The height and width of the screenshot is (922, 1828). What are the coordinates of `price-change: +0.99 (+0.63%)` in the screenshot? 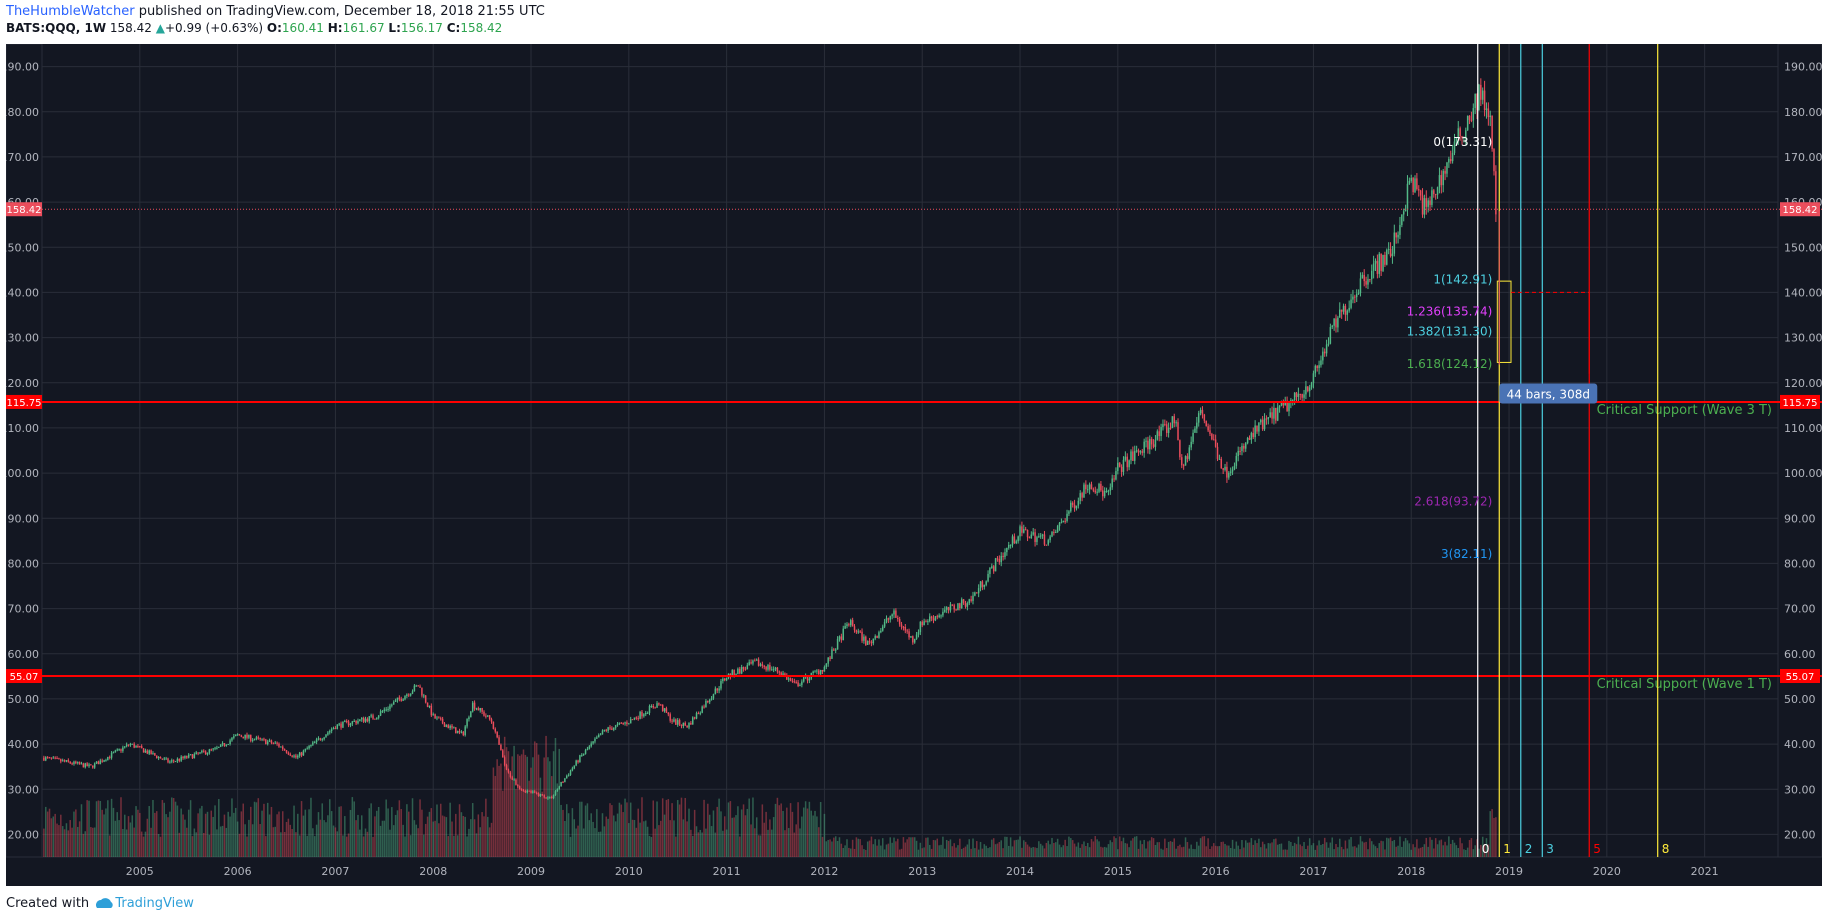 It's located at (214, 28).